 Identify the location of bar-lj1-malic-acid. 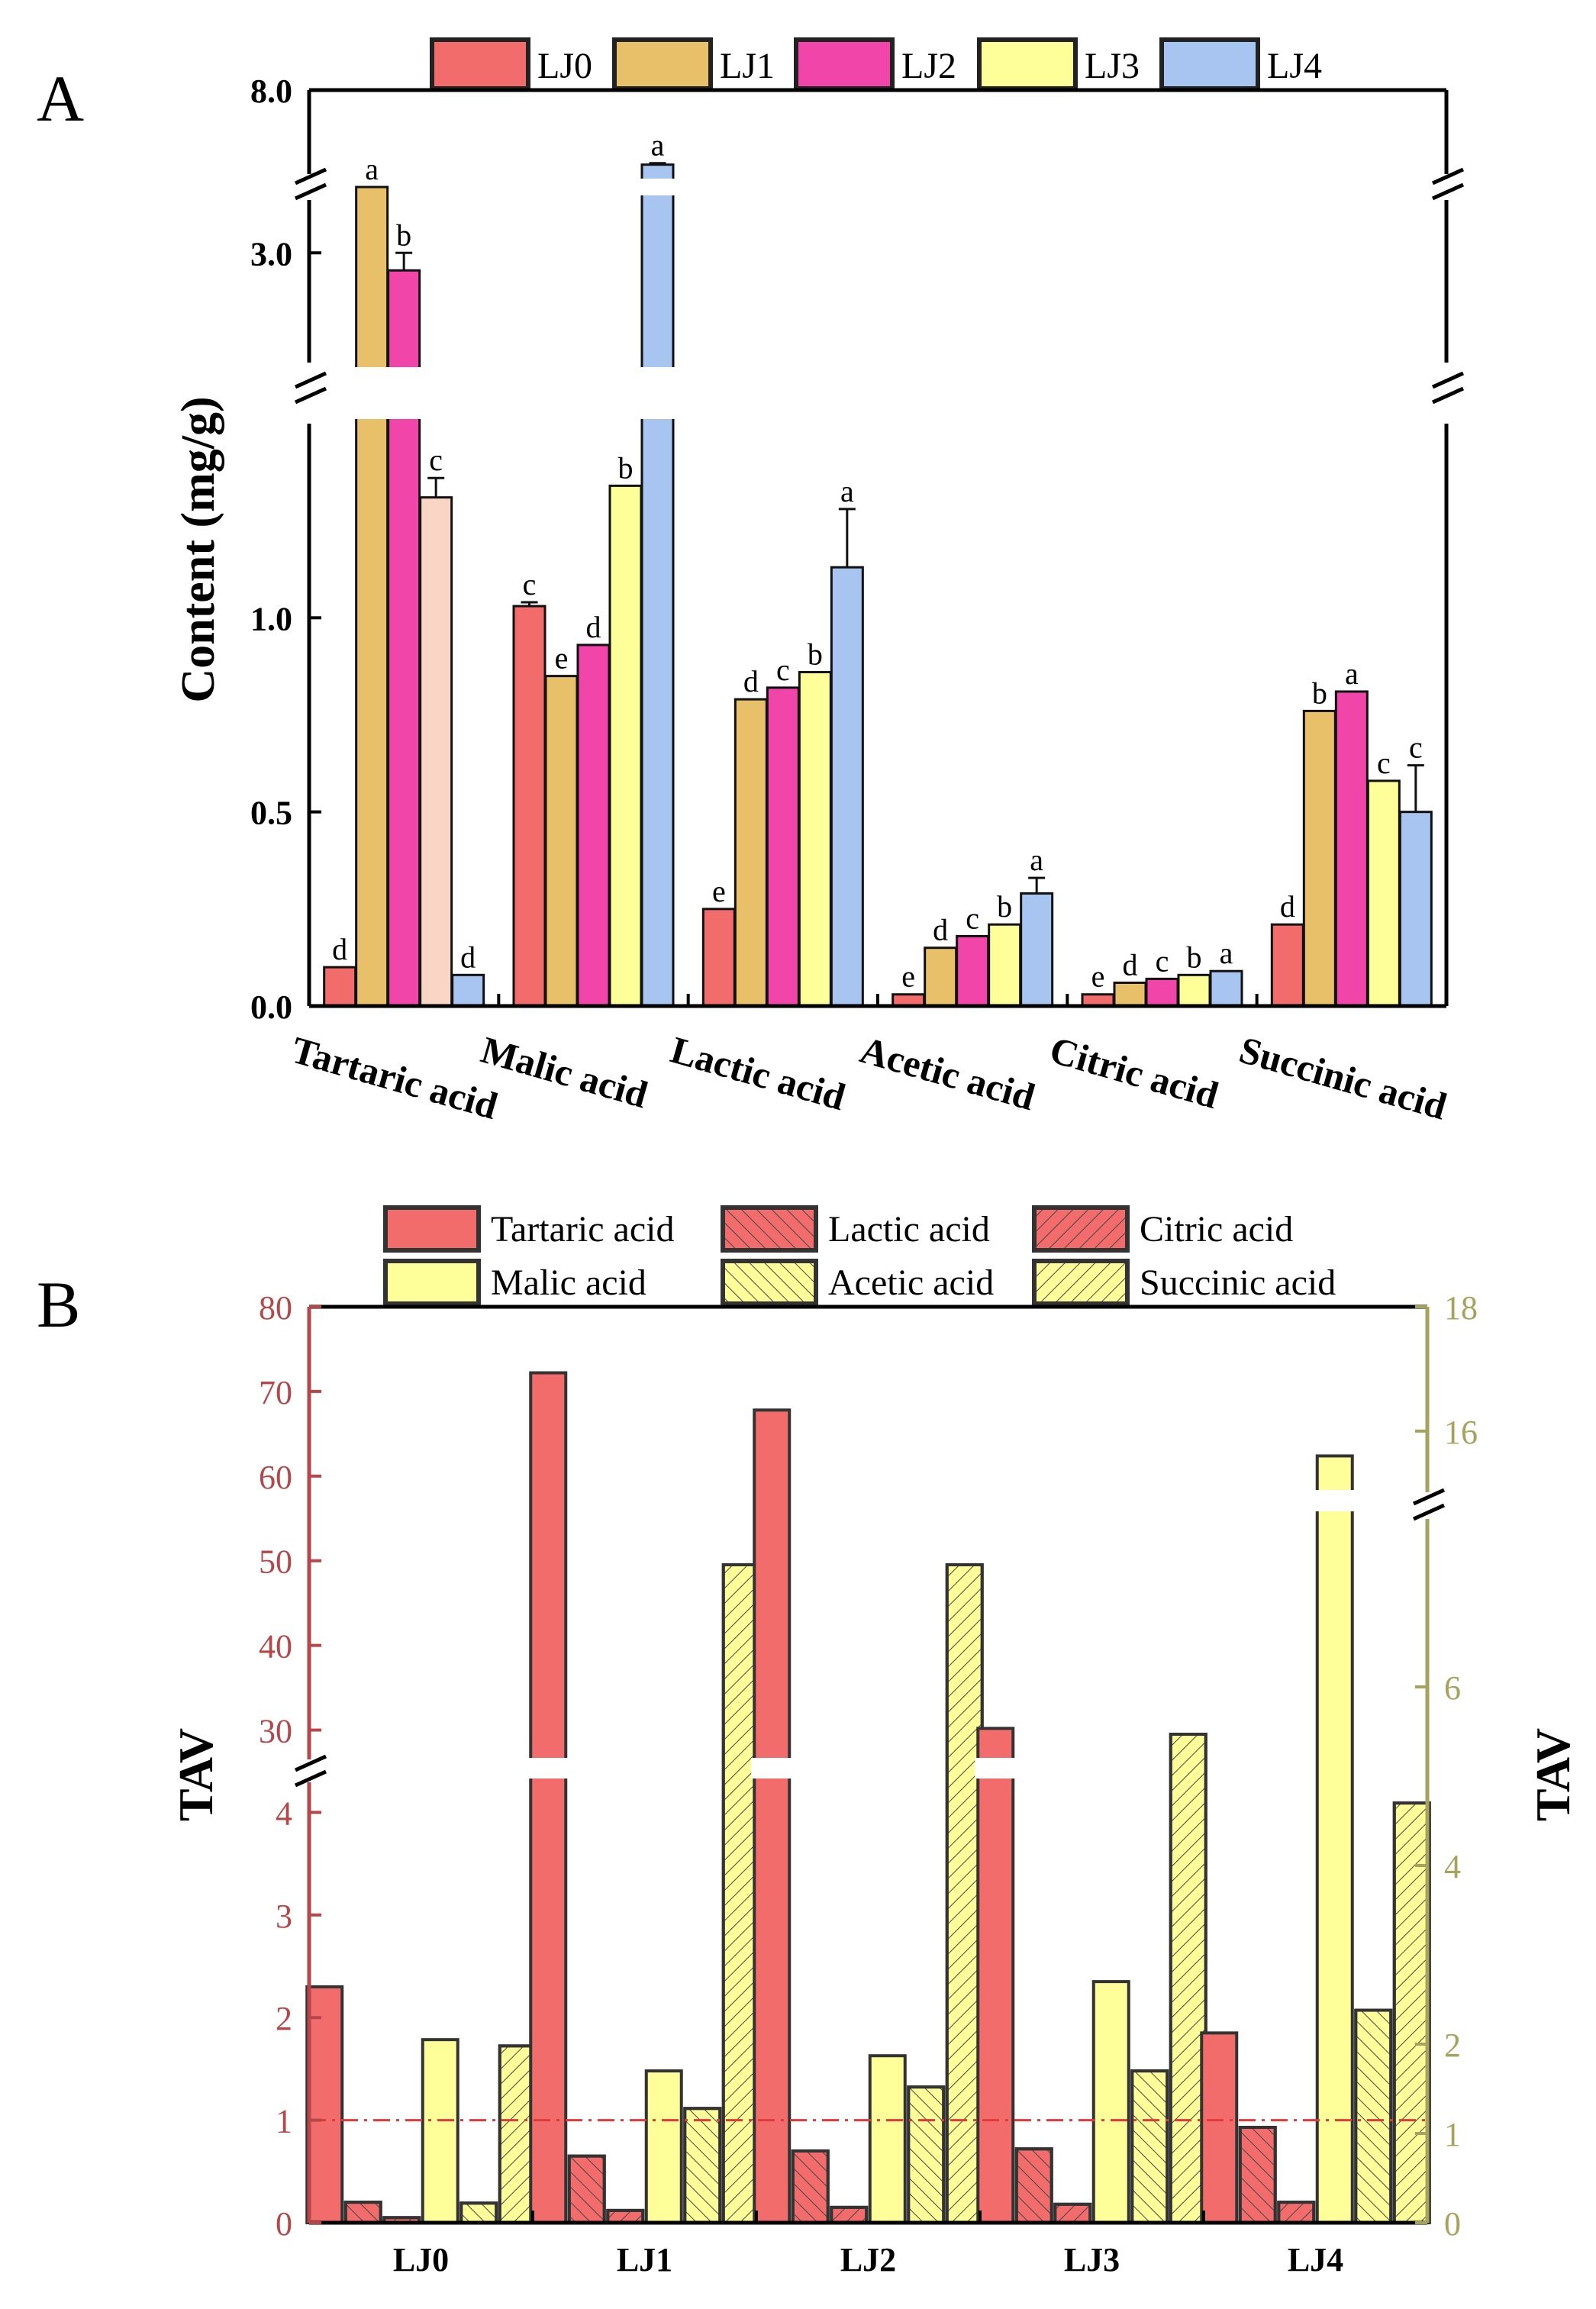
(663, 2147).